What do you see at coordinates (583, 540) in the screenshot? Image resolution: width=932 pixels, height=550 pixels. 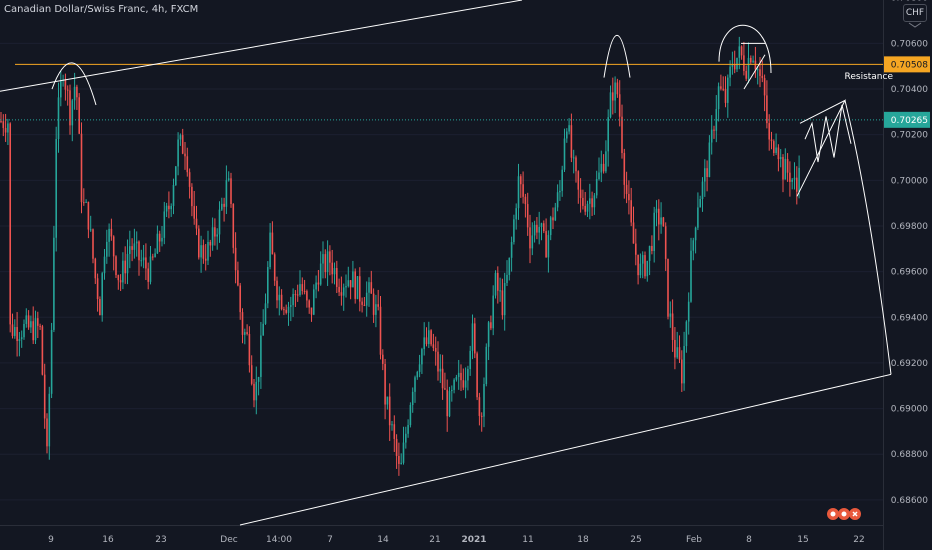 I see `time-tick-label: 18` at bounding box center [583, 540].